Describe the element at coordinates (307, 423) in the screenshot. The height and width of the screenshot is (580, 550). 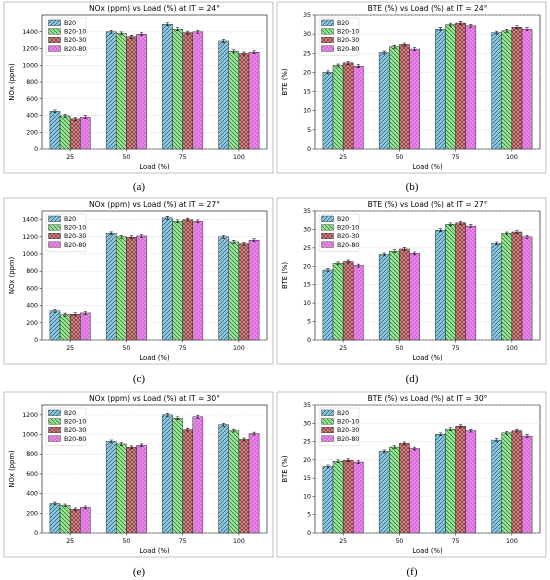
I see `y-tick-label: 30` at that location.